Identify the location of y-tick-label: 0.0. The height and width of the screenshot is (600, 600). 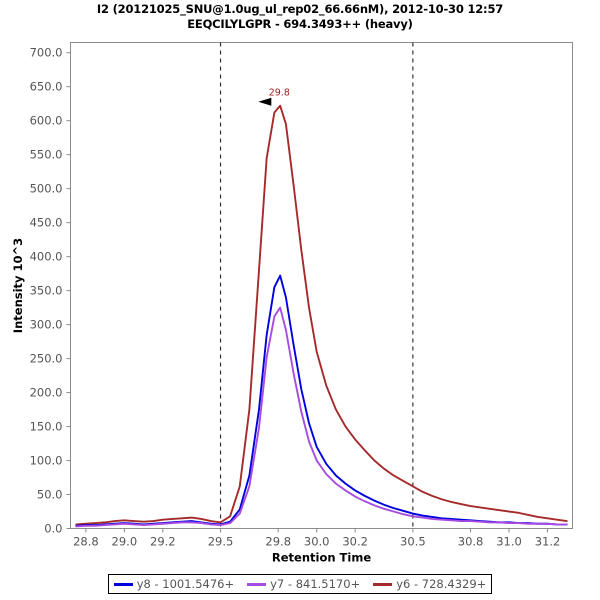
(53, 529).